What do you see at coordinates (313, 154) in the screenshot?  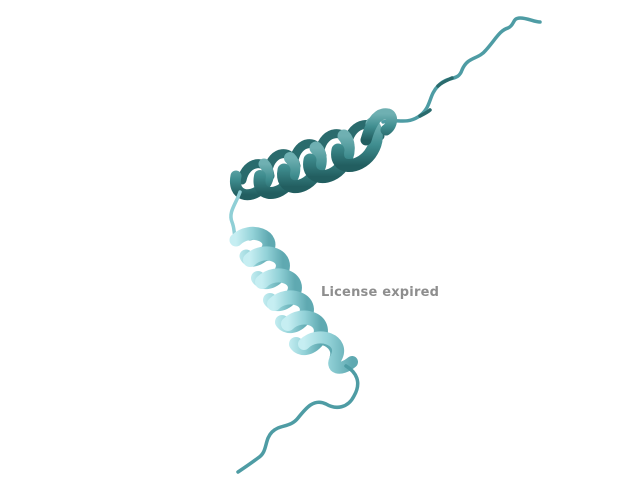 I see `helix-upper` at bounding box center [313, 154].